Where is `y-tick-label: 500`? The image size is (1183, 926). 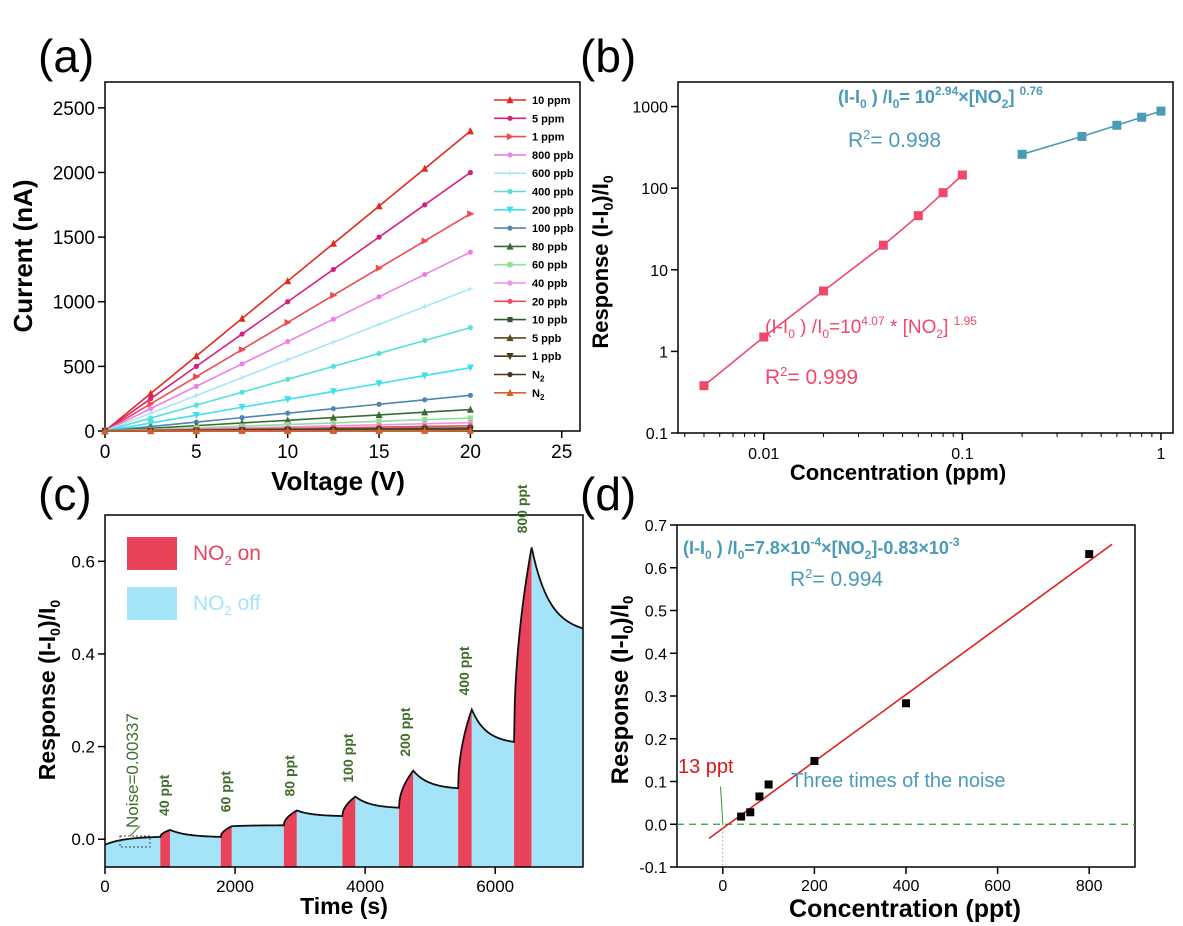
y-tick-label: 500 is located at coordinates (79, 367).